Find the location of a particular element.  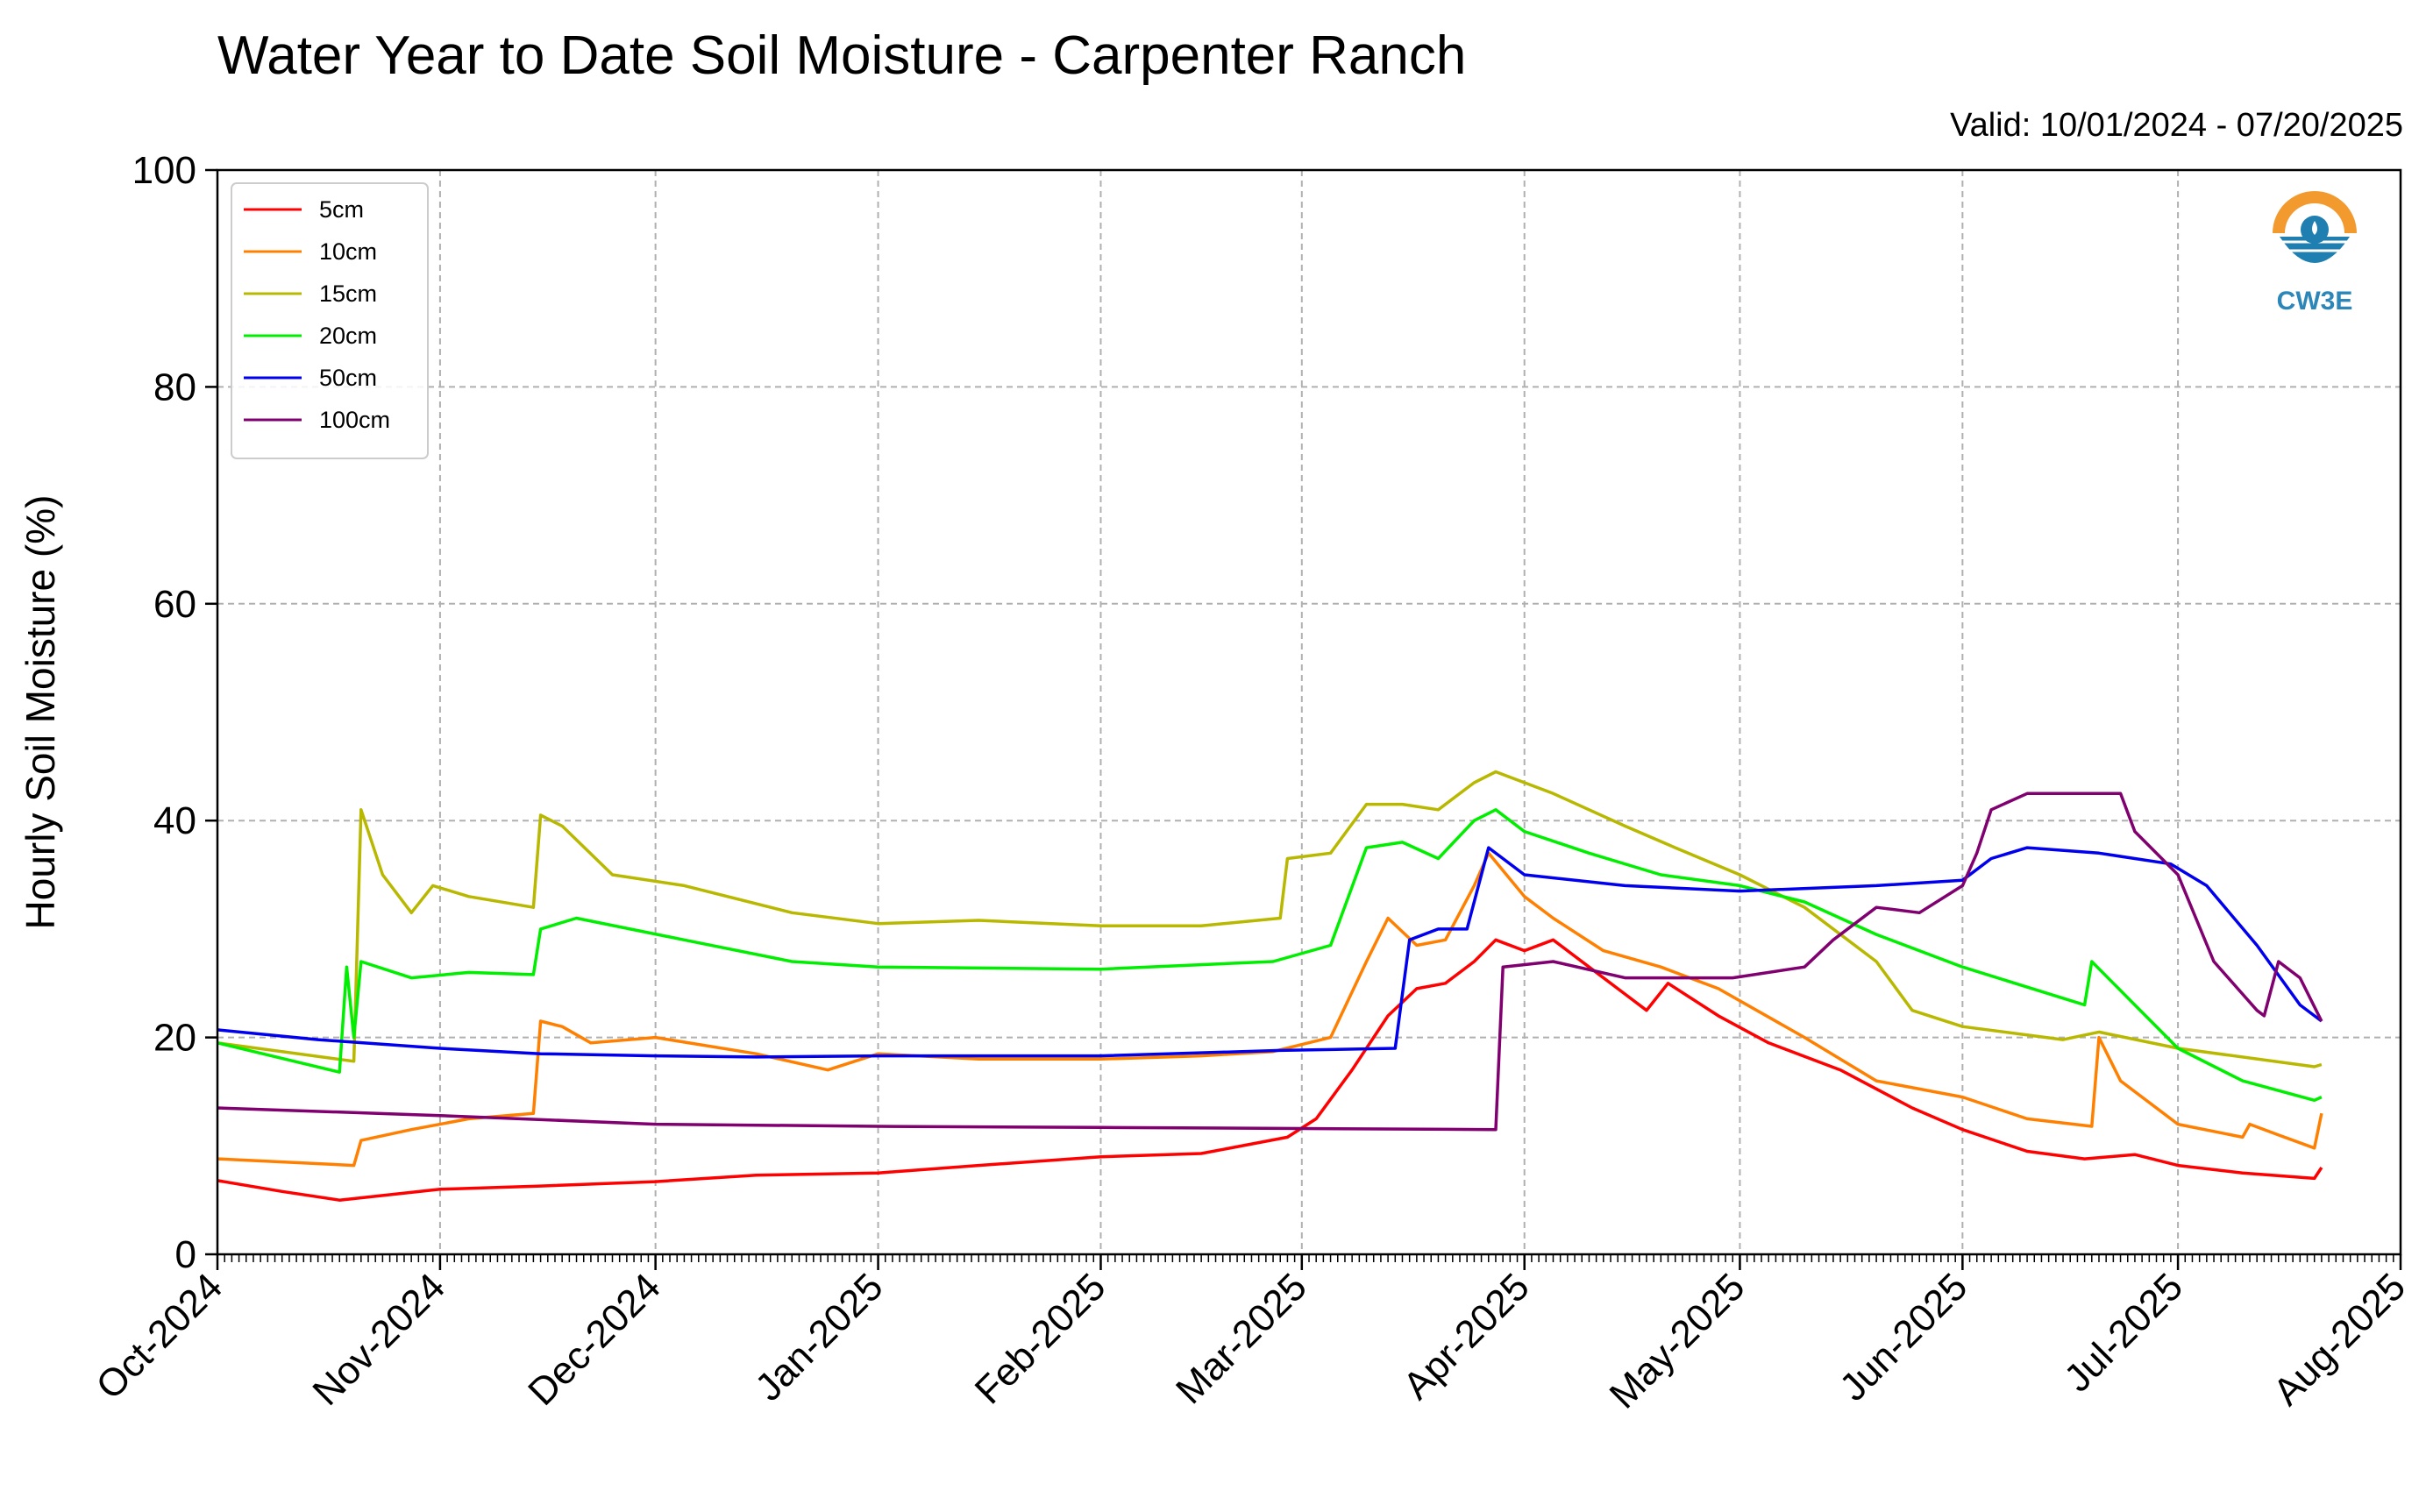

x-tick-label: Mar-2025 is located at coordinates (1241, 1338).